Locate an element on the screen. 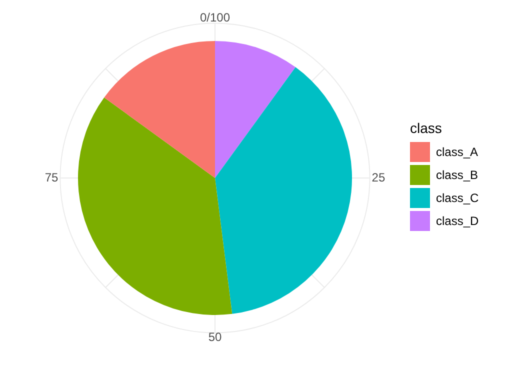  legend-label: class_A is located at coordinates (457, 151).